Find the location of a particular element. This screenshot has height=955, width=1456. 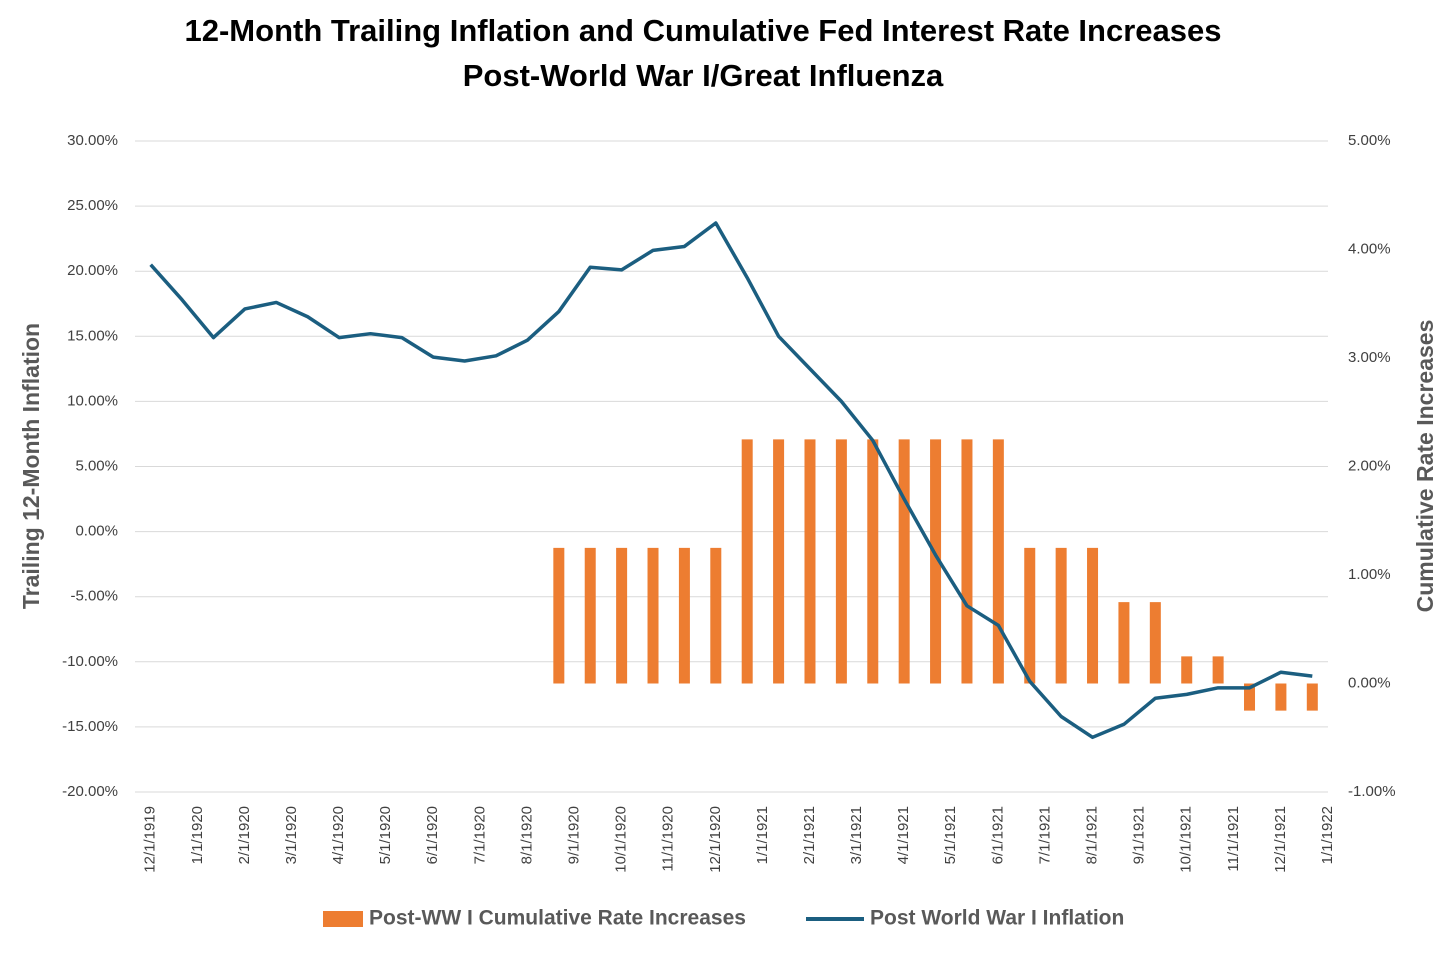

y2-axis-title: Cumulative Rate Increases is located at coordinates (1425, 466).